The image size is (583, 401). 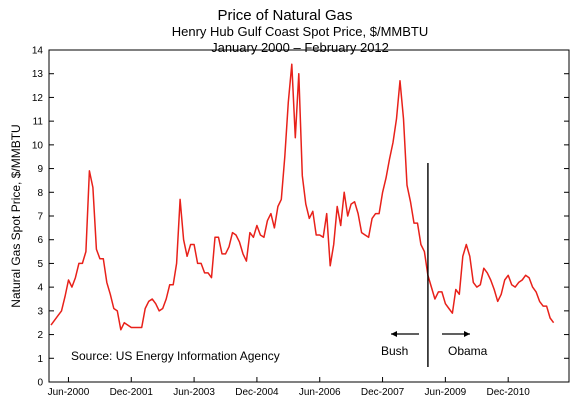 What do you see at coordinates (509, 392) in the screenshot?
I see `x-tick-label: Dec-2010` at bounding box center [509, 392].